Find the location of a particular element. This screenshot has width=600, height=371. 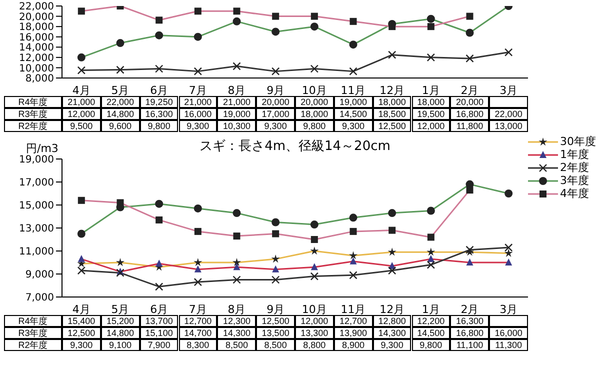

y-tick-label: 20,000 is located at coordinates (36, 17).